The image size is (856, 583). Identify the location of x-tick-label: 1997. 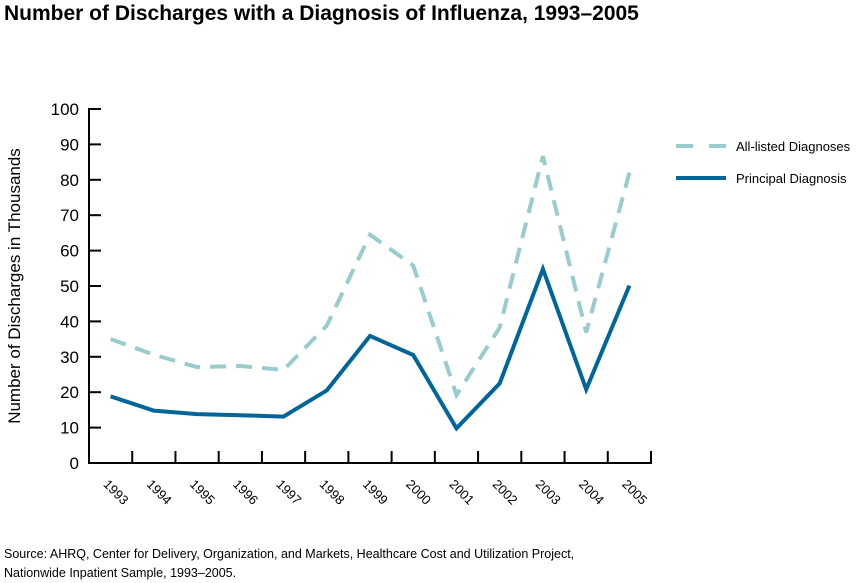
(288, 492).